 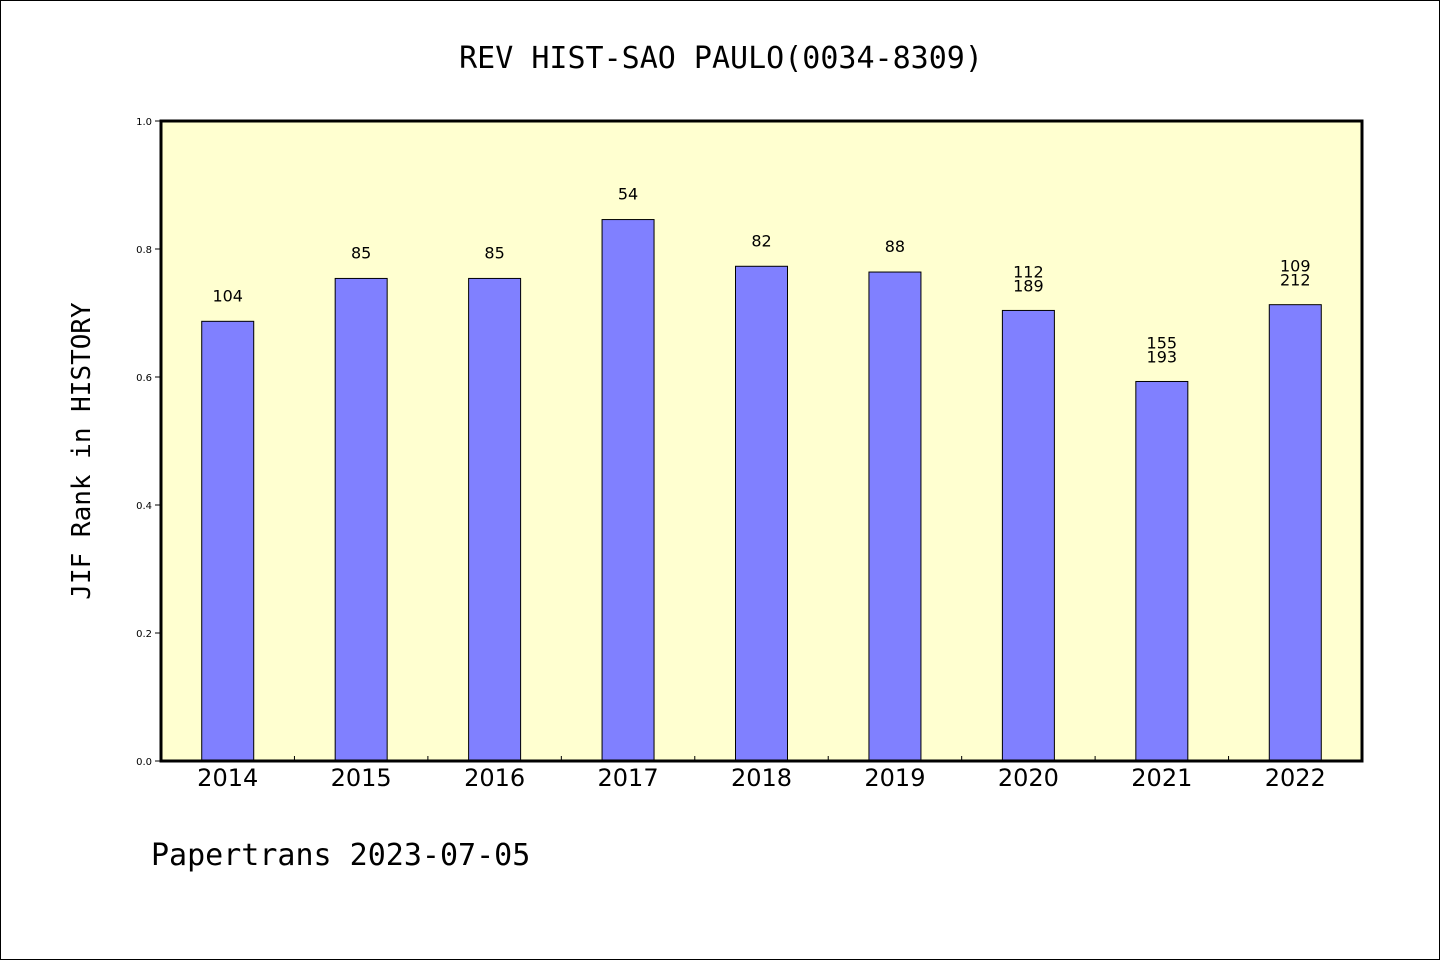 What do you see at coordinates (144, 506) in the screenshot?
I see `y-tick-label: 0.4` at bounding box center [144, 506].